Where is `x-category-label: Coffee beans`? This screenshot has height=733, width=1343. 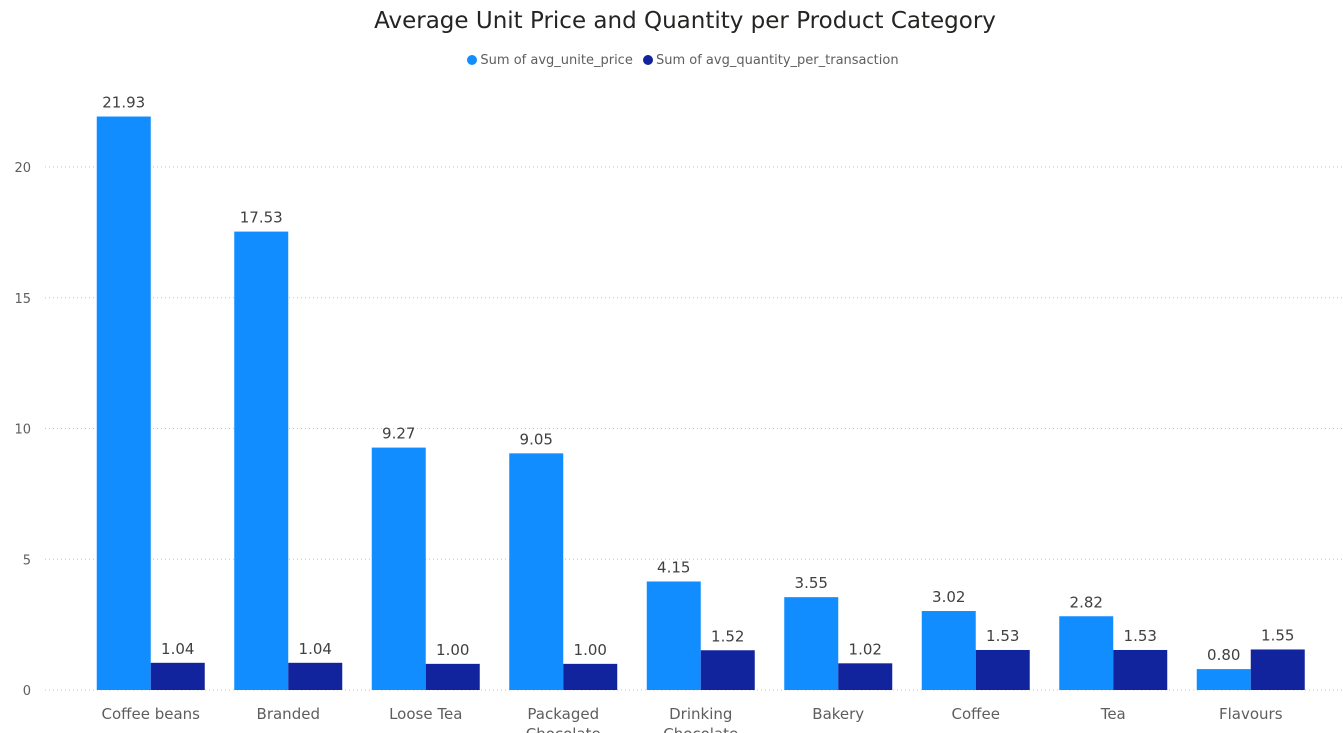
x-category-label: Coffee beans is located at coordinates (151, 714).